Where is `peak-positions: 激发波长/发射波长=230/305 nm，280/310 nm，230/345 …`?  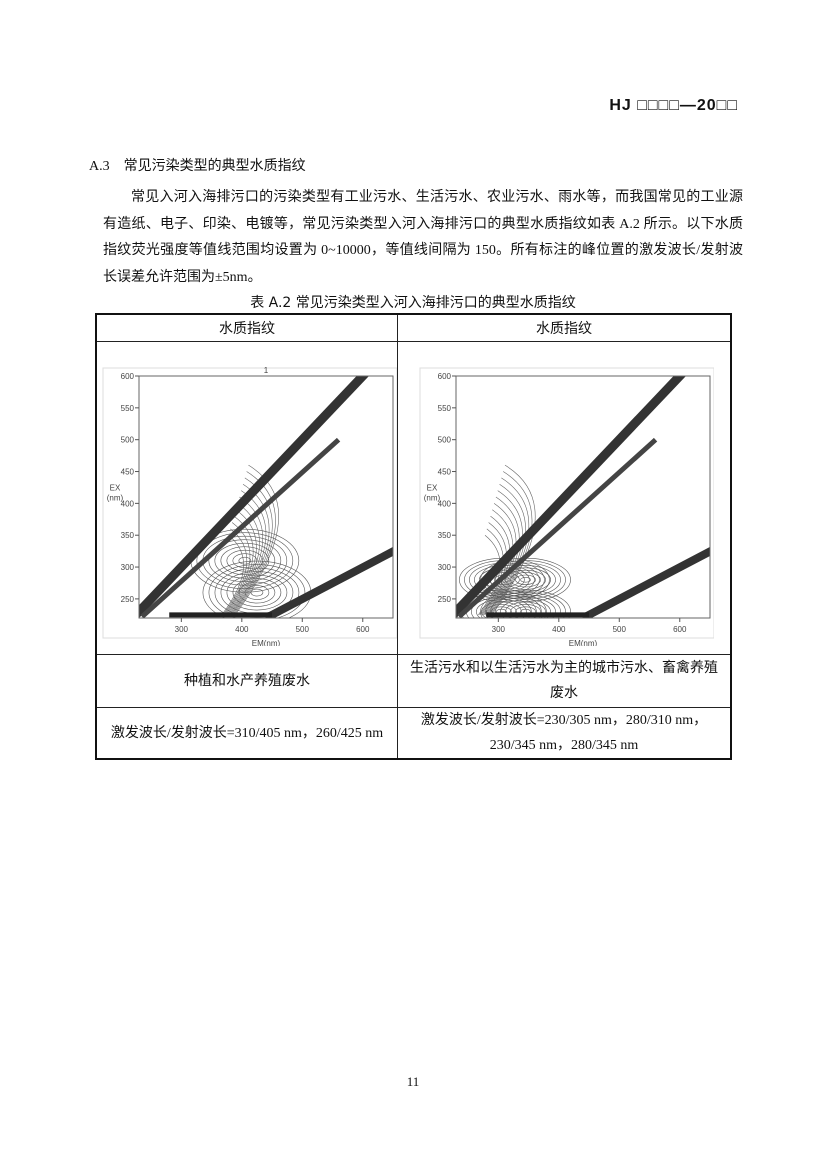 peak-positions: 激发波长/发射波长=230/305 nm，280/310 nm，230/345 … is located at coordinates (564, 733).